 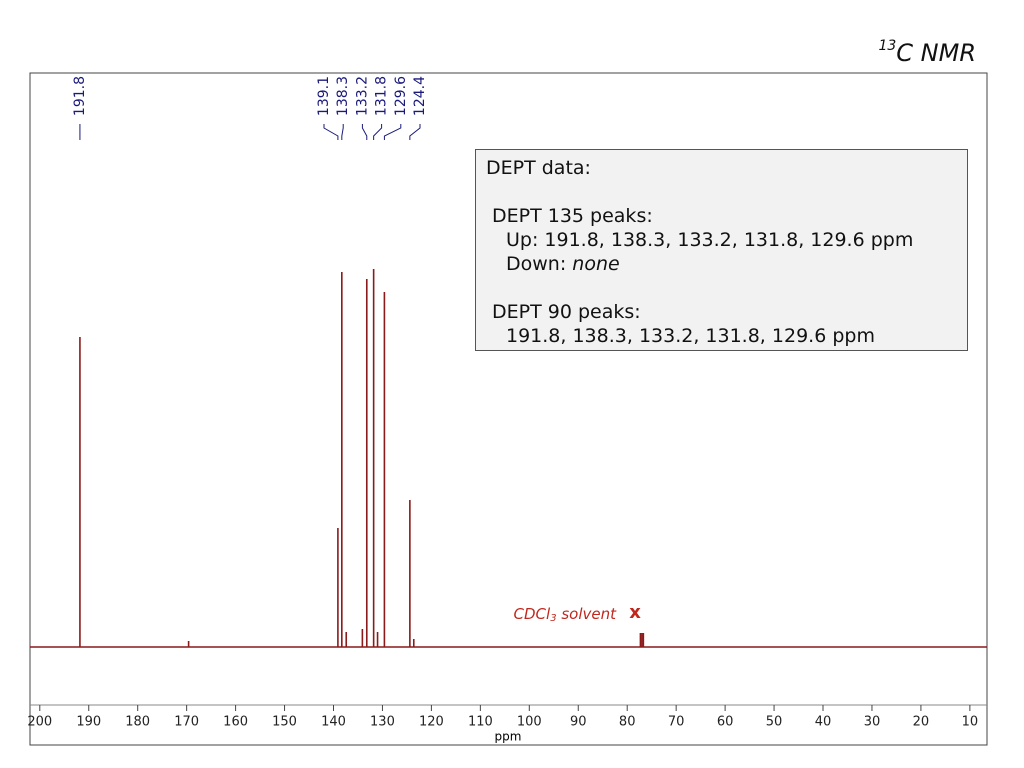 I want to click on peak-label: 191.8, so click(x=80, y=96).